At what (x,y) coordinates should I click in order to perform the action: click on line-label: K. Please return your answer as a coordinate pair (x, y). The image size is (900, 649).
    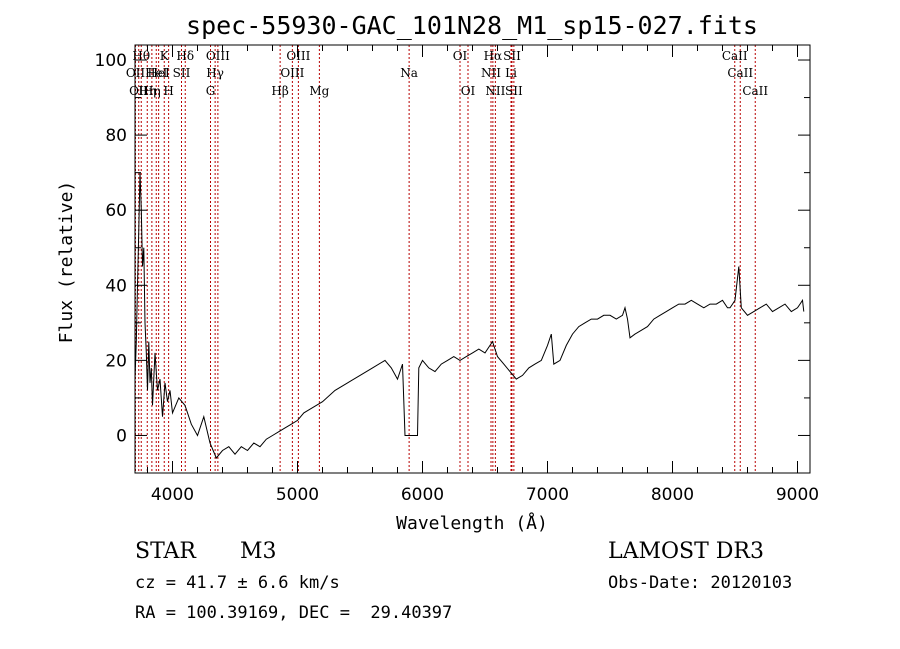
    Looking at the image, I should click on (165, 56).